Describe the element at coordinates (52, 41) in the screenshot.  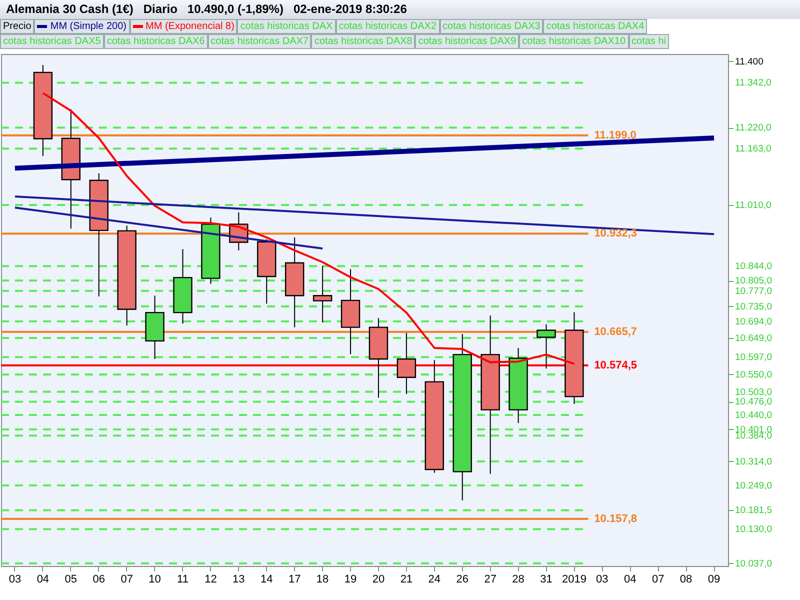
I see `text: cotas historicas DAX5` at that location.